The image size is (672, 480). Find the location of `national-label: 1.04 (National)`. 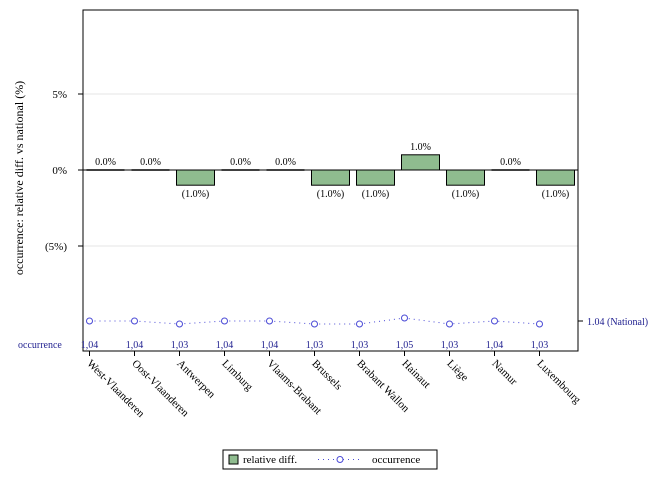

national-label: 1.04 (National) is located at coordinates (617, 322).